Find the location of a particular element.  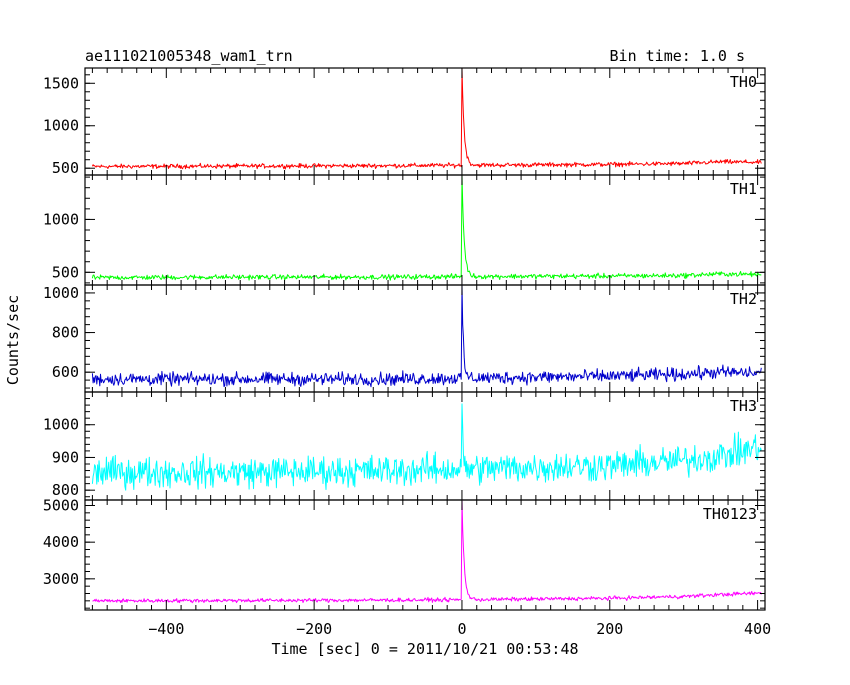

panel-th3-y-tick-label: 1000 is located at coordinates (61, 425).